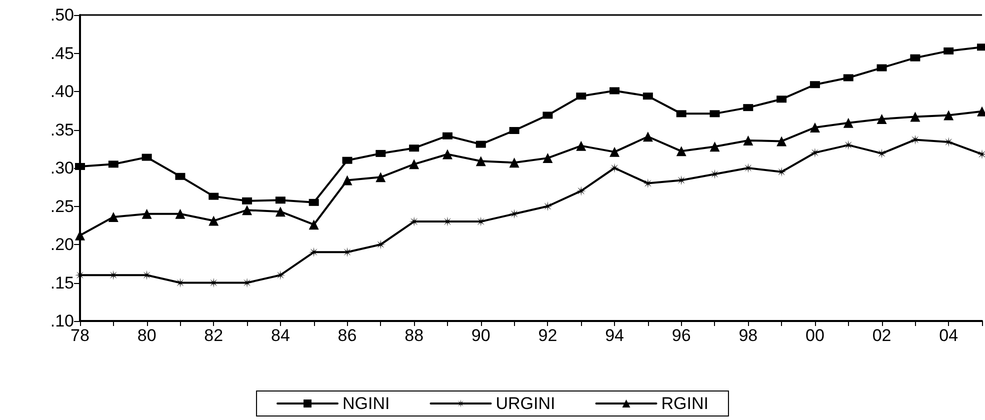  Describe the element at coordinates (62, 282) in the screenshot. I see `y-tick-label: .15` at that location.